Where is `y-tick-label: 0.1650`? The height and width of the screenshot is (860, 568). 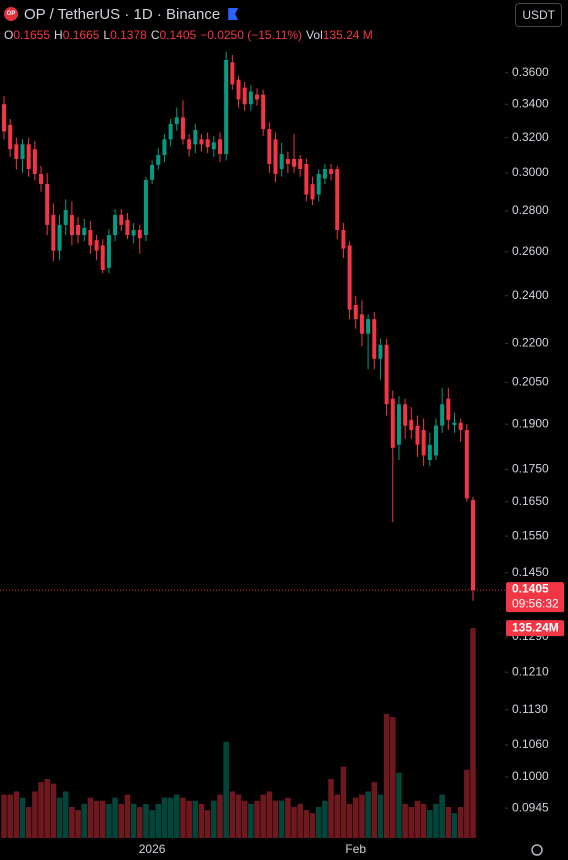 y-tick-label: 0.1650 is located at coordinates (530, 501).